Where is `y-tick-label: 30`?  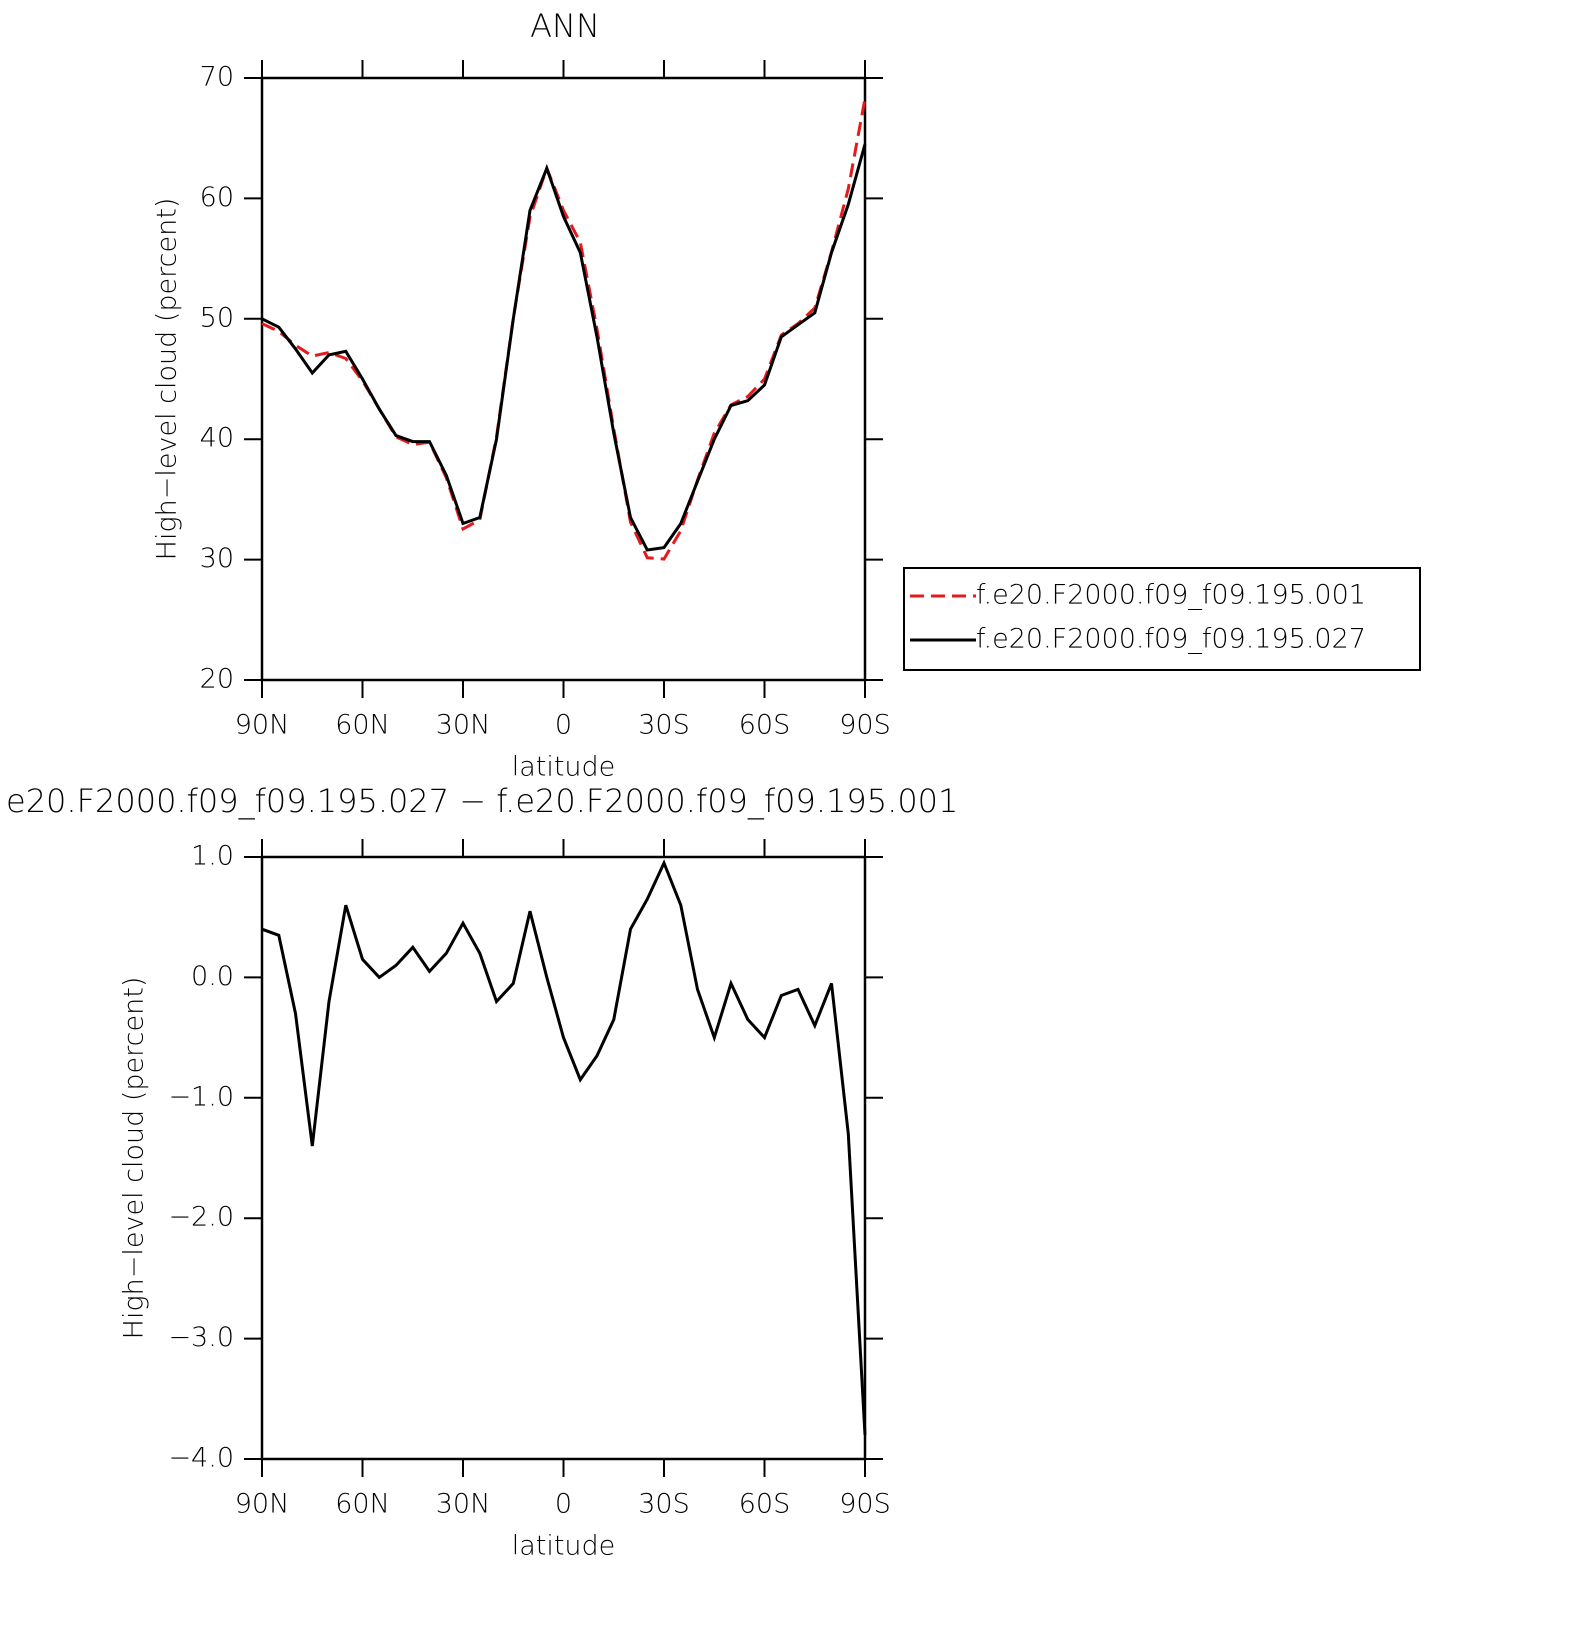
y-tick-label: 30 is located at coordinates (217, 558).